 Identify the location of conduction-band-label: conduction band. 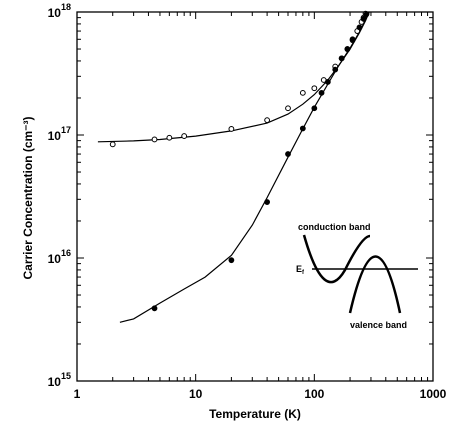
(334, 227).